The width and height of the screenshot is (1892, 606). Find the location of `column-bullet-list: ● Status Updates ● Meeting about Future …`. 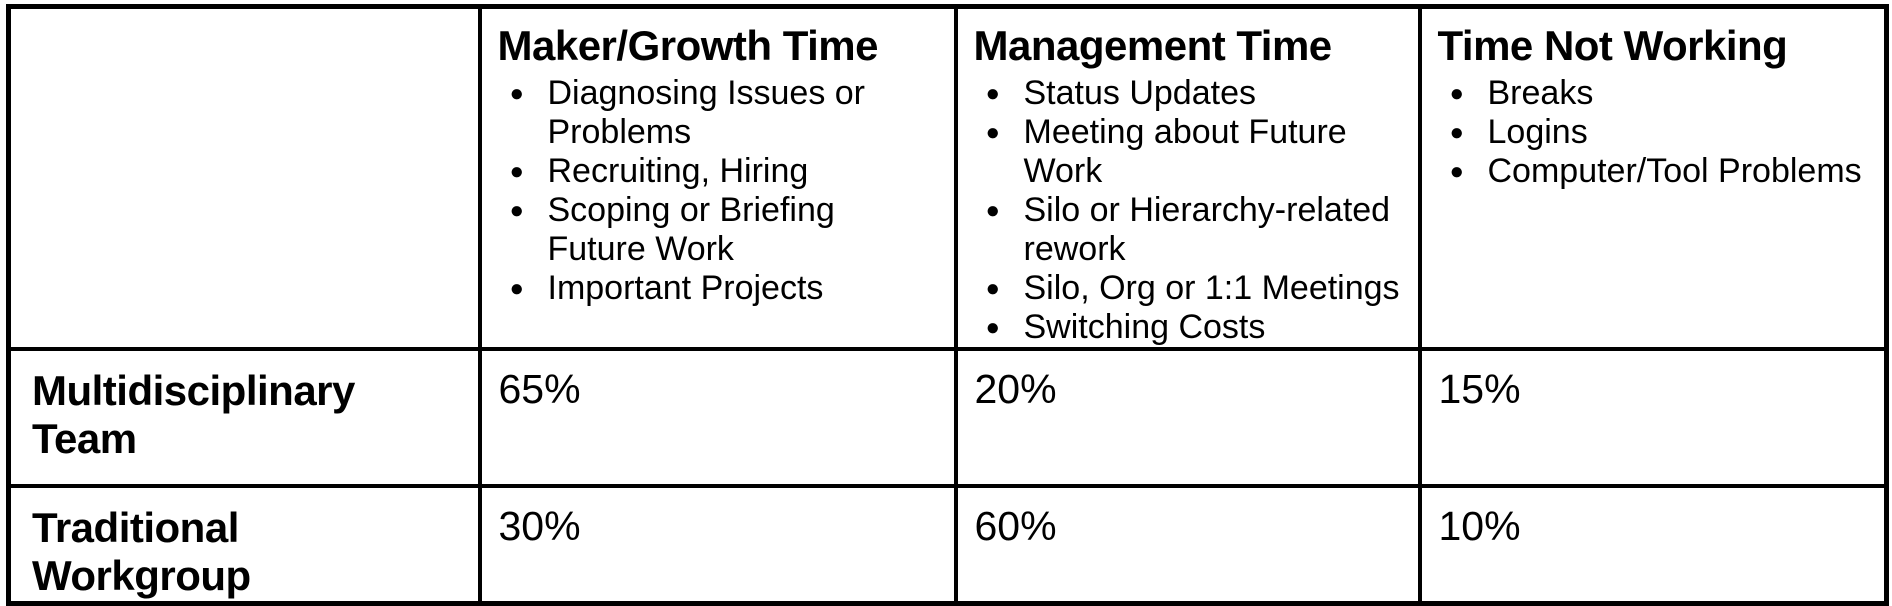

column-bullet-list: ● Status Updates ● Meeting about Future … is located at coordinates (1189, 210).